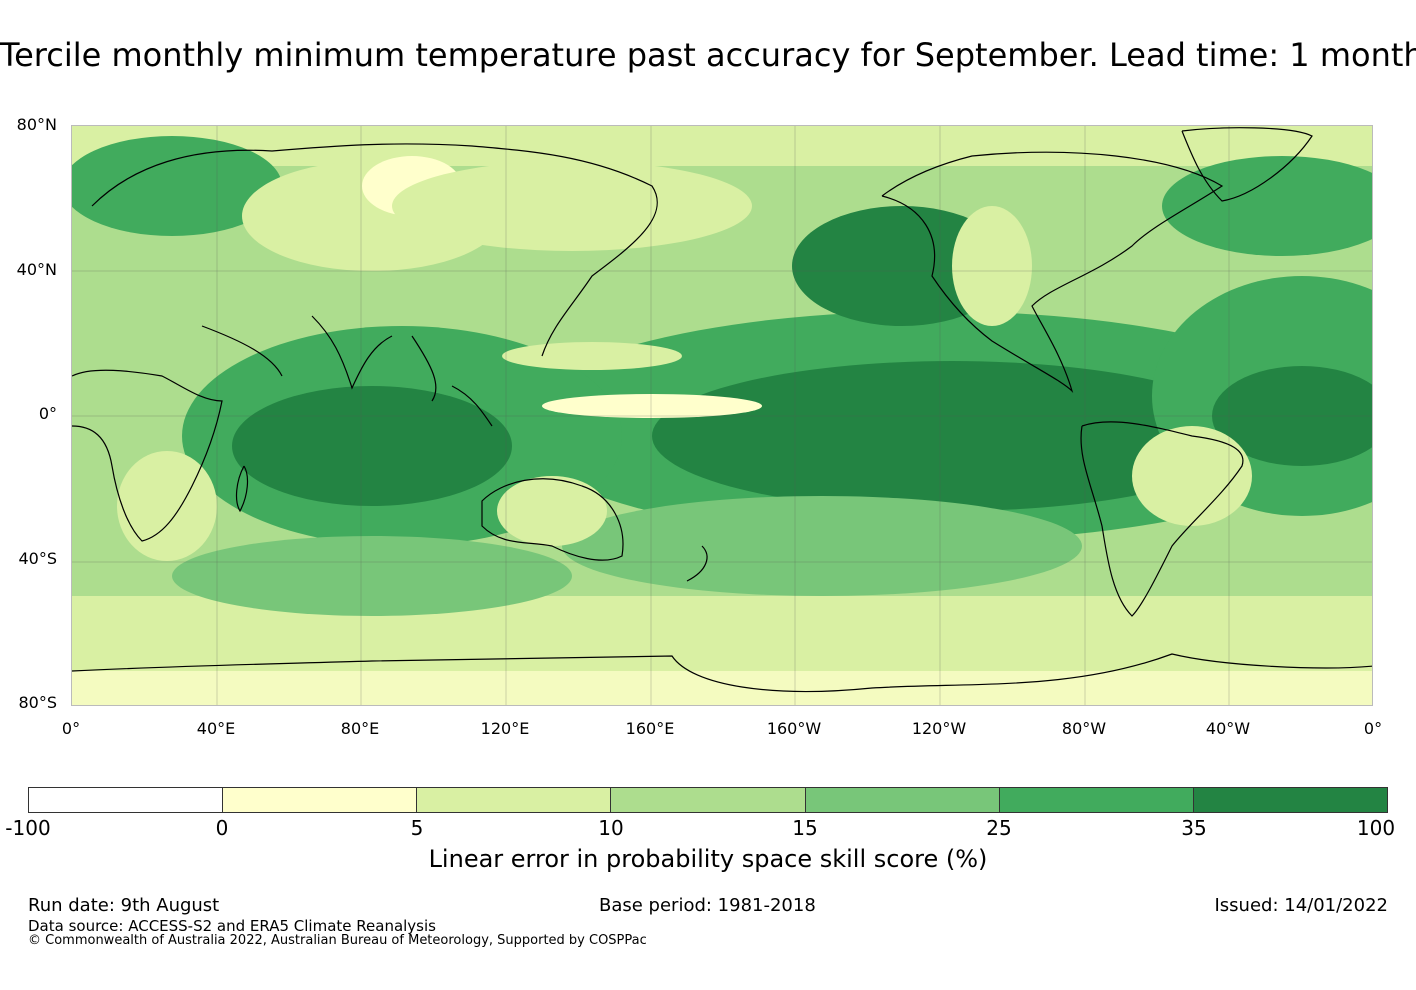 The width and height of the screenshot is (1416, 990). Describe the element at coordinates (999, 828) in the screenshot. I see `colorbar-tick: 25` at that location.